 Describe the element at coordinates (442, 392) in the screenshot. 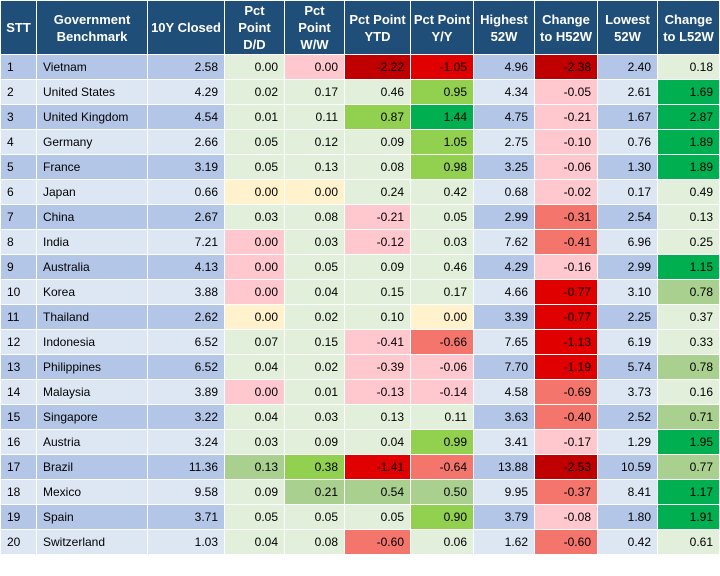

I see `cell-pct-yy: -0.14` at that location.